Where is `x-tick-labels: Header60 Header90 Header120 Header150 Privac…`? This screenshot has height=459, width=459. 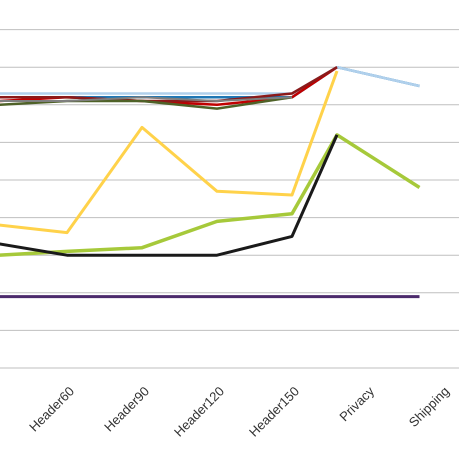
x-tick-labels: Header60 Header90 Header120 Header150 Privac… is located at coordinates (239, 411).